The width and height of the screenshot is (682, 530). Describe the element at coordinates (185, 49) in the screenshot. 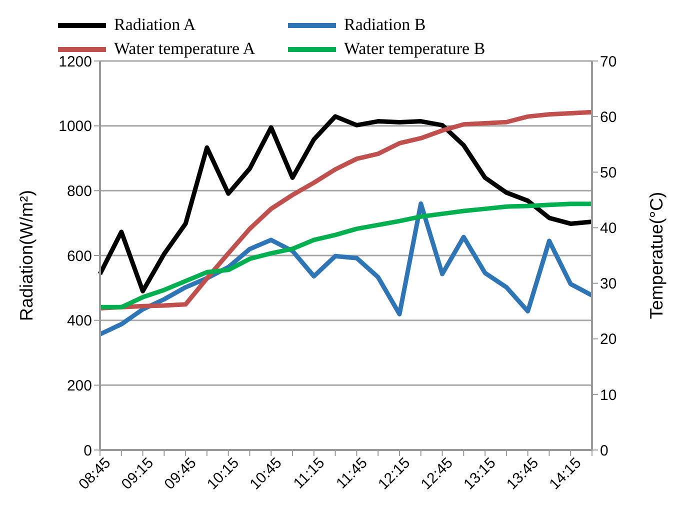

I see `legend-label: Water temperature A` at that location.